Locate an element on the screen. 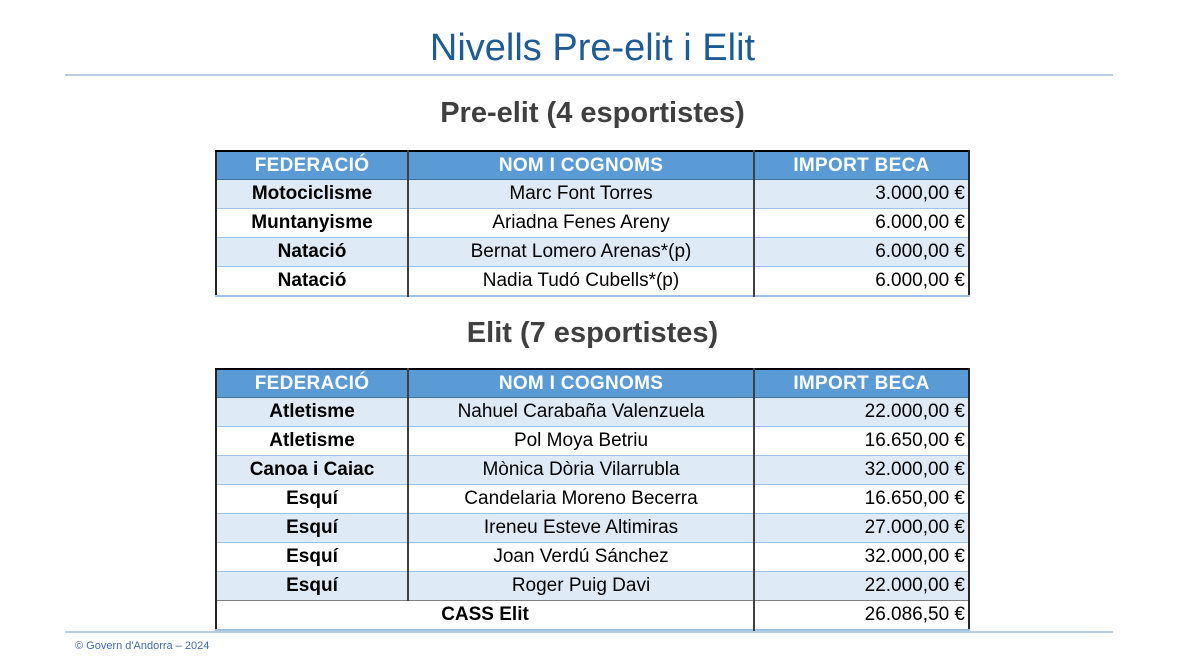 The width and height of the screenshot is (1185, 664). cell-name: Joan Verdú Sánchez is located at coordinates (580, 557).